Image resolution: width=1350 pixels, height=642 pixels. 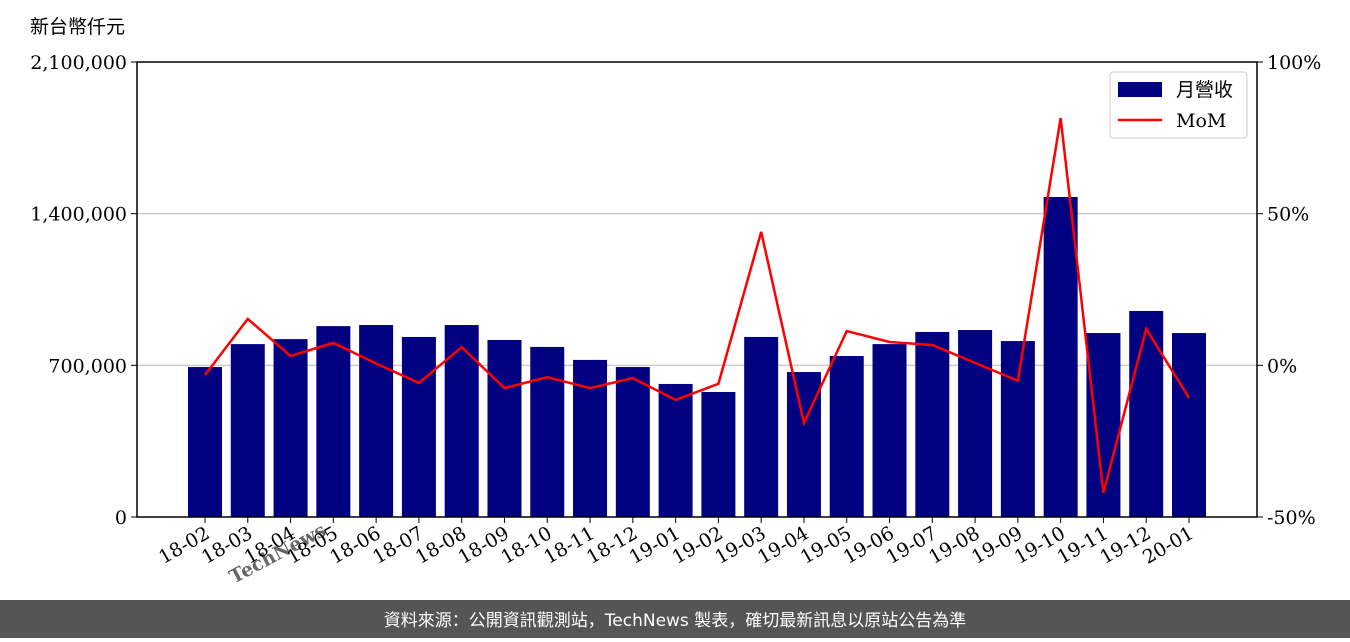 What do you see at coordinates (78, 63) in the screenshot?
I see `y-tick-label: 2,100,000` at bounding box center [78, 63].